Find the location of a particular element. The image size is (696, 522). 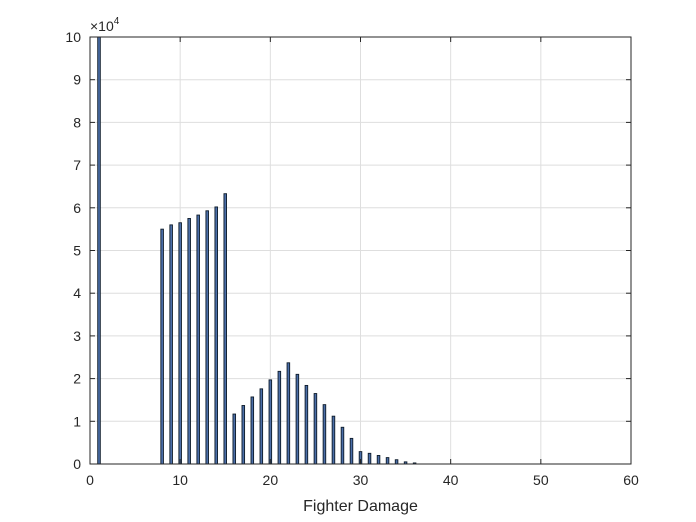

y-tick-label: 9 is located at coordinates (77, 80).